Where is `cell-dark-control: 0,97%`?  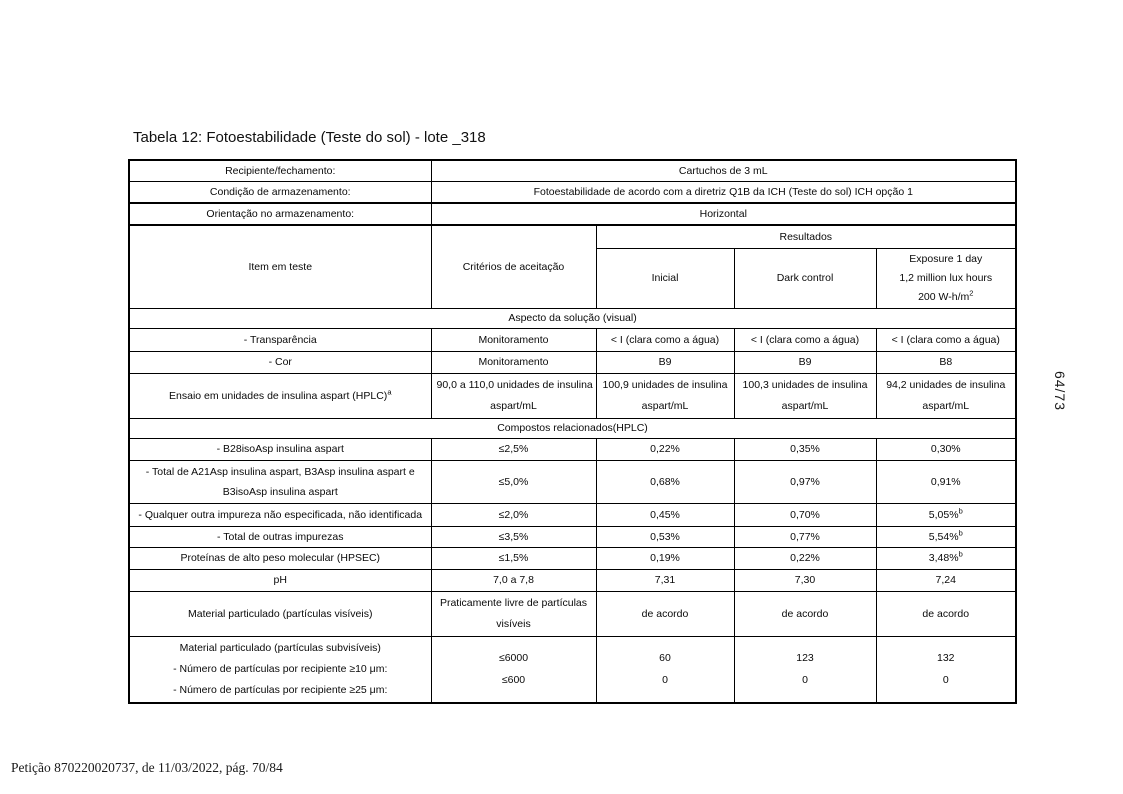 cell-dark-control: 0,97% is located at coordinates (805, 481).